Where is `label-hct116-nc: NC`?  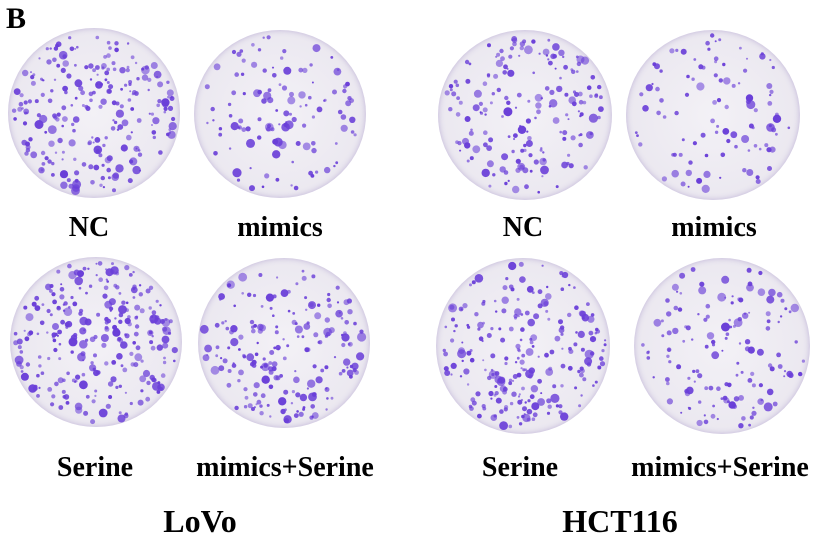 label-hct116-nc: NC is located at coordinates (523, 227).